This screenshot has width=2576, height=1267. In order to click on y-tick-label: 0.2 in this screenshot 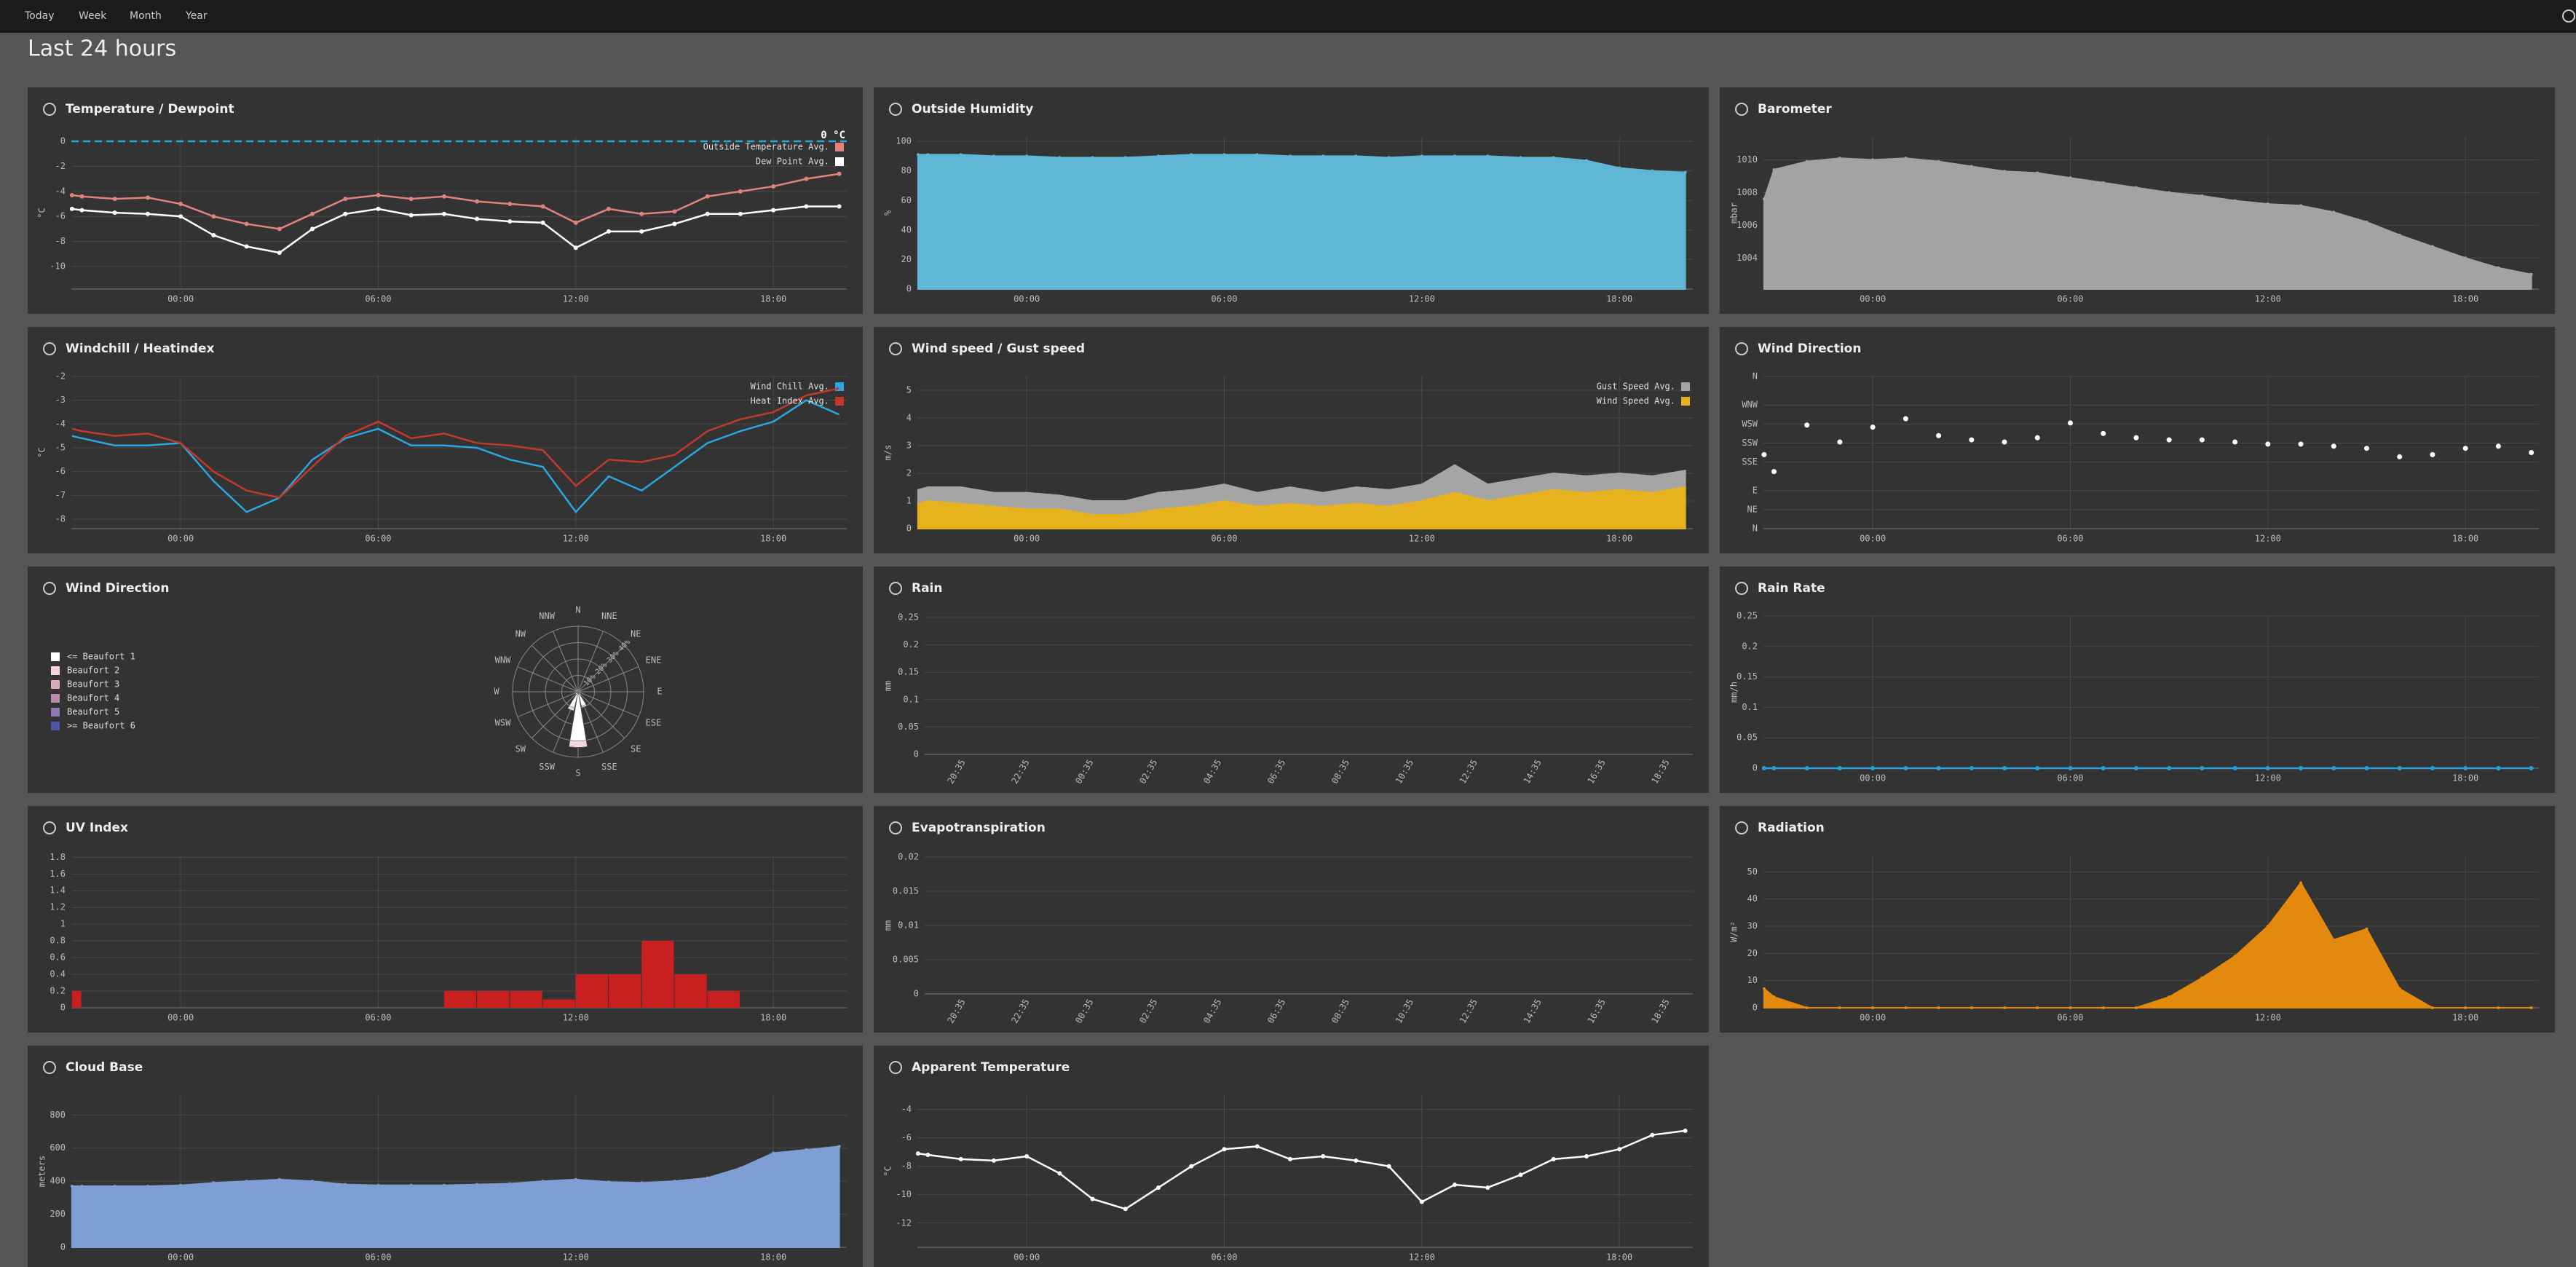, I will do `click(911, 644)`.